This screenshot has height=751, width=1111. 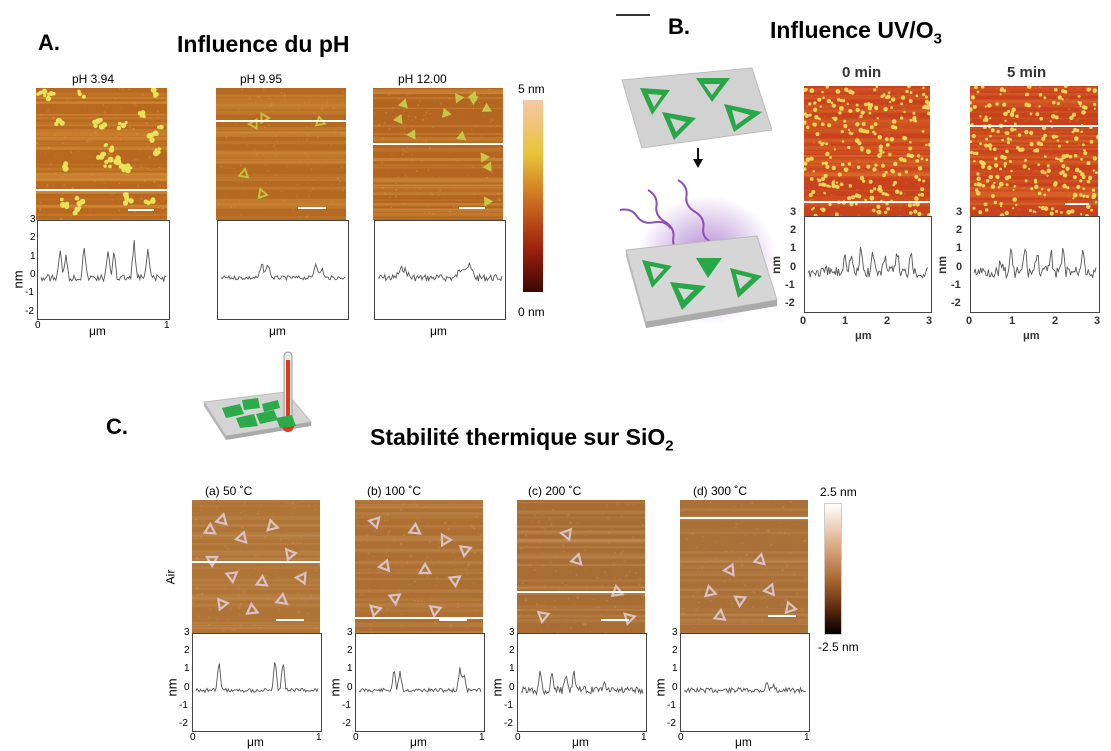 I want to click on c-ytick: -2, so click(x=671, y=723).